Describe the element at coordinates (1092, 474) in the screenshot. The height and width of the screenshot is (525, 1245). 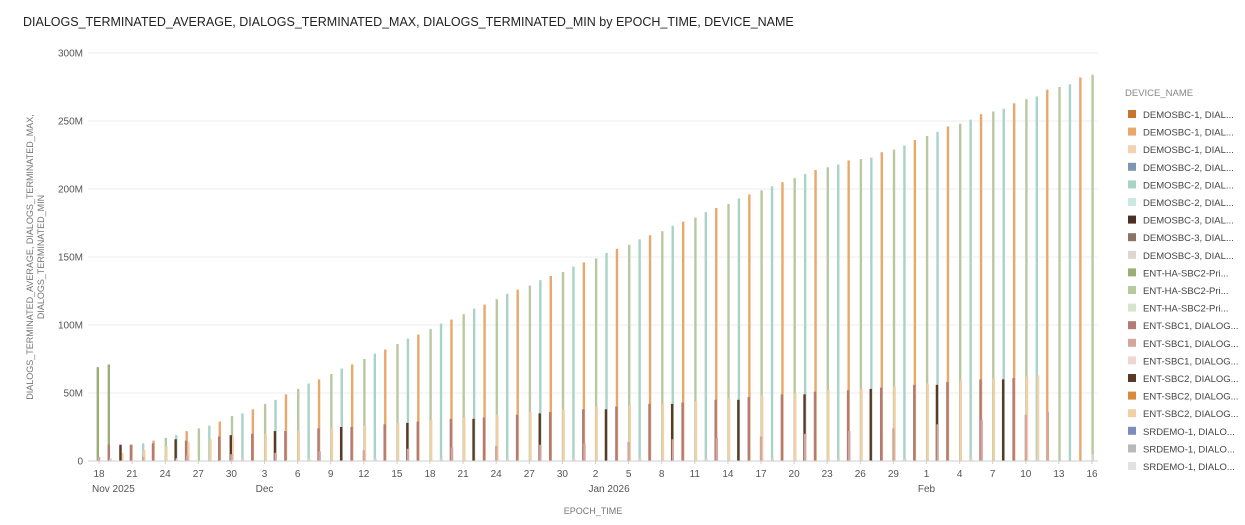
I see `x-tick-label: 16` at that location.